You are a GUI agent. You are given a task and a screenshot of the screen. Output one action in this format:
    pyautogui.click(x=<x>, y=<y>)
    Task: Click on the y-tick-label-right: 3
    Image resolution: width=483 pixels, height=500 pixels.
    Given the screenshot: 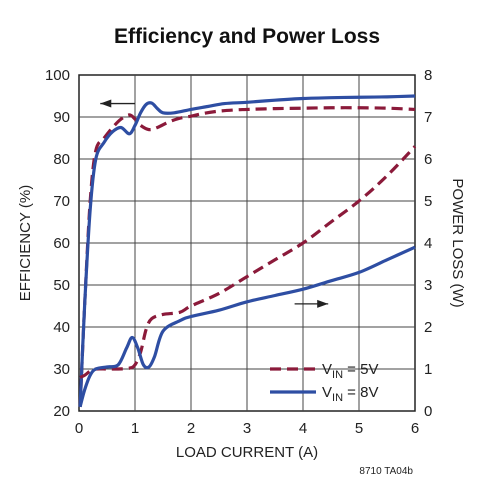 What is the action you would take?
    pyautogui.click(x=428, y=285)
    